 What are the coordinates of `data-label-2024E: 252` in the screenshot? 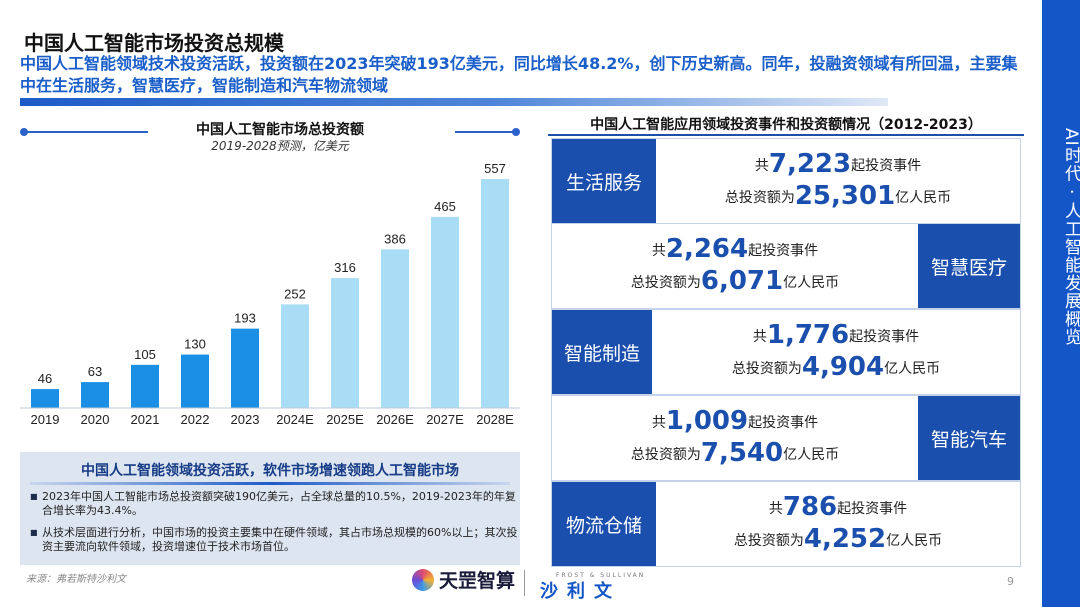 It's located at (295, 293).